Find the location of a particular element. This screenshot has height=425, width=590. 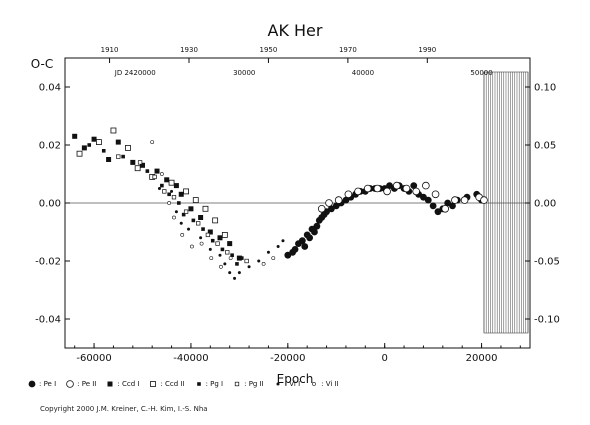

year-tick-label: 1930 is located at coordinates (189, 50).